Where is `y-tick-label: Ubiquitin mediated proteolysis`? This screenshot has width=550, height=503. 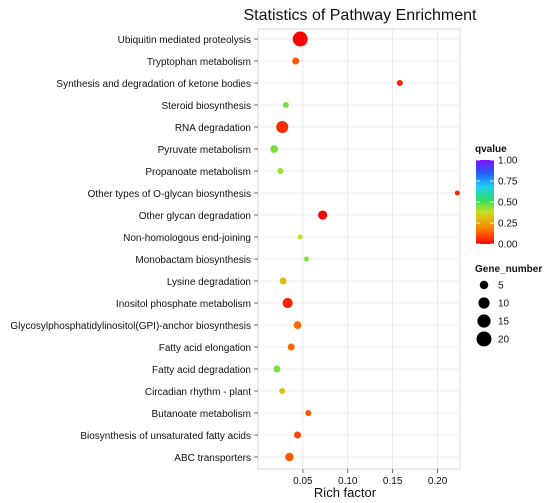 y-tick-label: Ubiquitin mediated proteolysis is located at coordinates (184, 40).